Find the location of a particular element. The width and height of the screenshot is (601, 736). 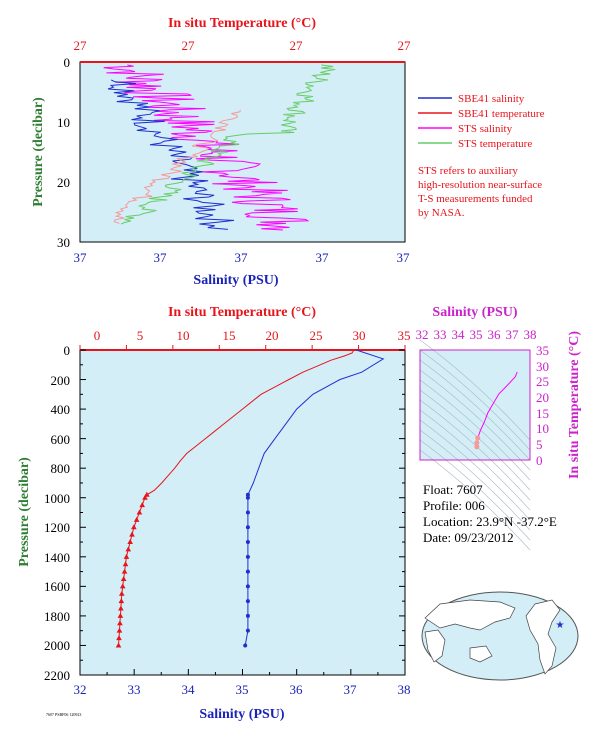

right-tick-label: 30 is located at coordinates (542, 366).